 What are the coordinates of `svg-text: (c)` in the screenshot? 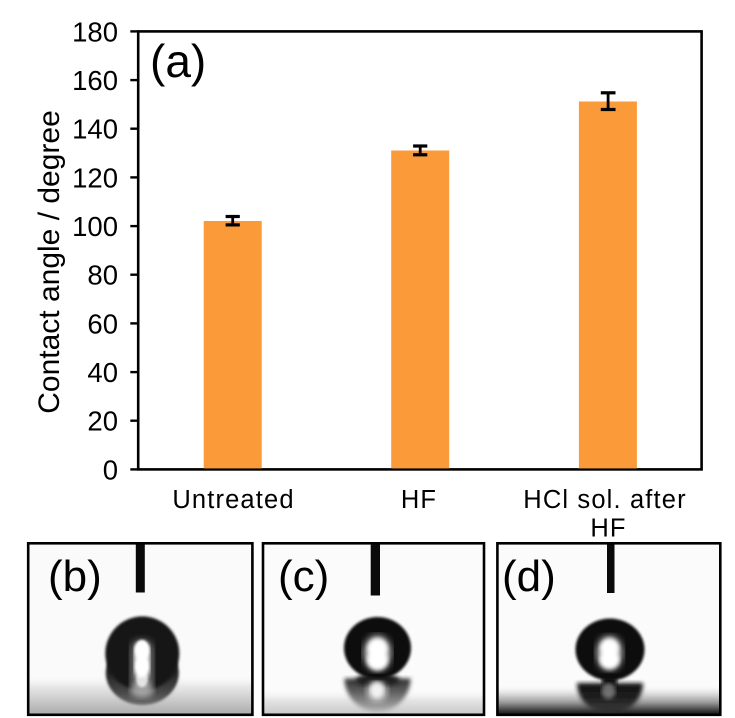 It's located at (303, 576).